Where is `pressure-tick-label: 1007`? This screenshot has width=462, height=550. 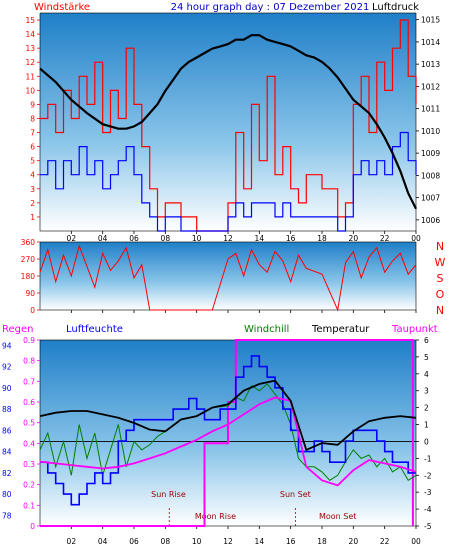
pressure-tick-label: 1007 is located at coordinates (430, 198).